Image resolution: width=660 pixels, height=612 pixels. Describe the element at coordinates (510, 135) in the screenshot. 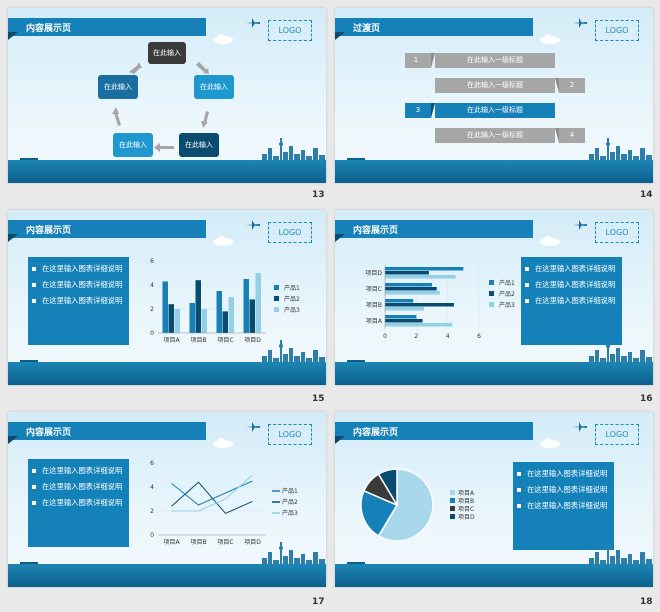

I see `nav-item-4: 在此输入一级标题 4` at that location.